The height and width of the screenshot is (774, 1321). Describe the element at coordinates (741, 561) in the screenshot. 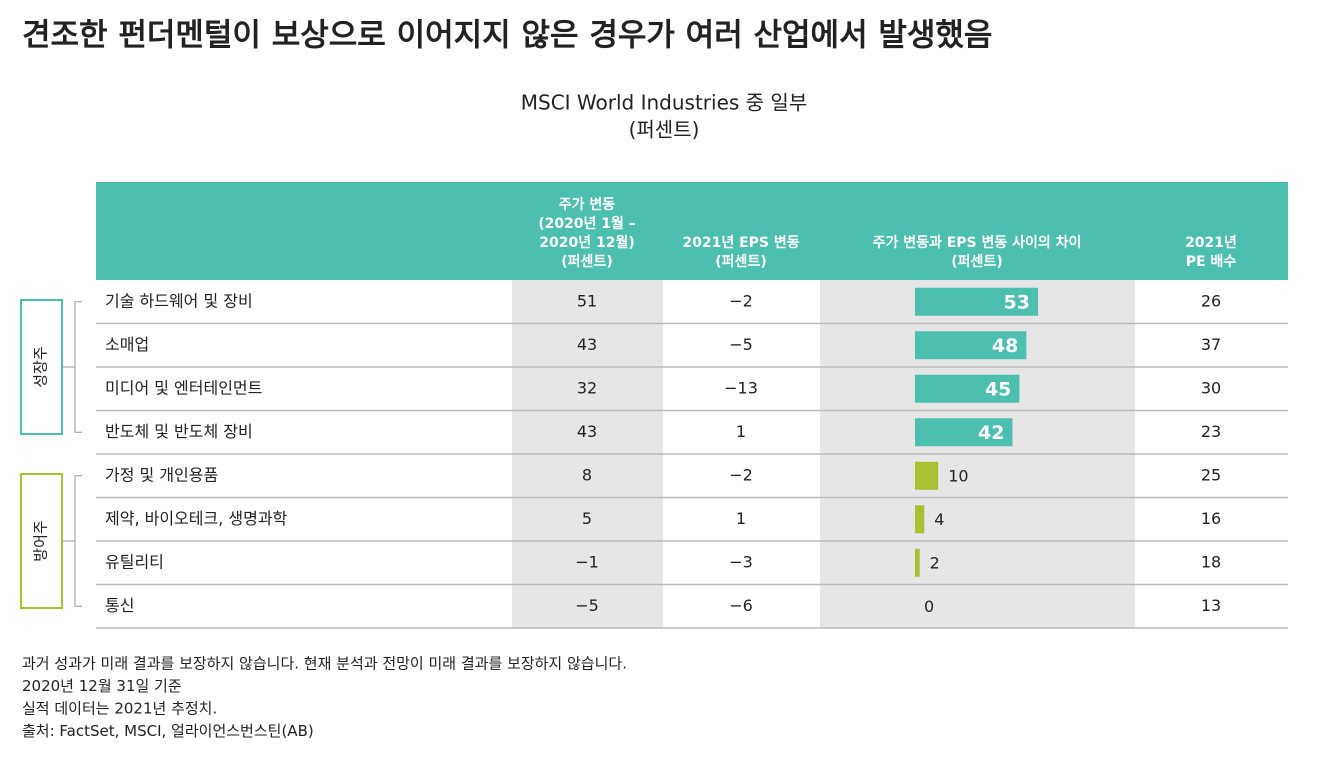

I see `cell: −3` at that location.